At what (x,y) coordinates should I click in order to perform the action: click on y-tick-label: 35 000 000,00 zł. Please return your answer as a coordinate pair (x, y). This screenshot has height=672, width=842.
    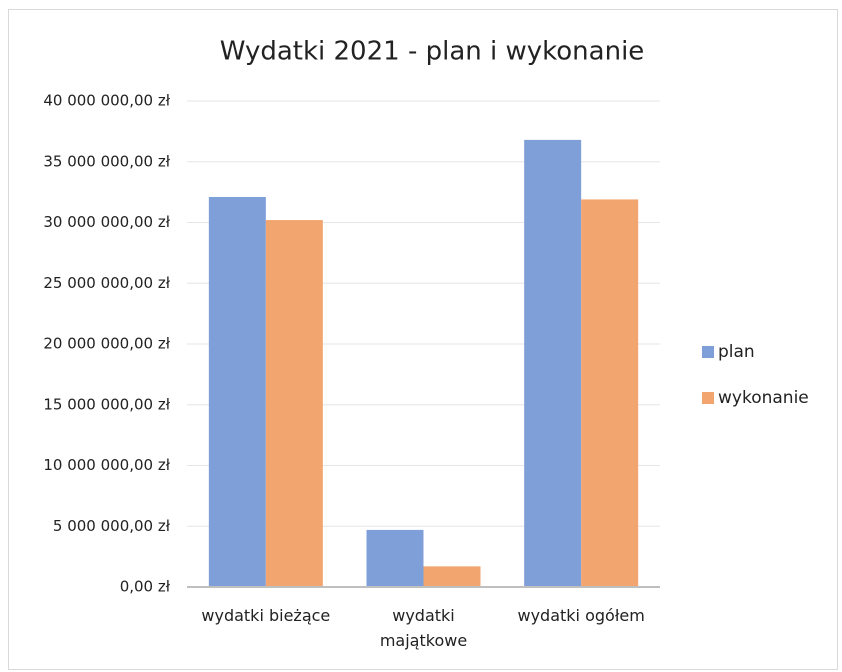
    Looking at the image, I should click on (106, 161).